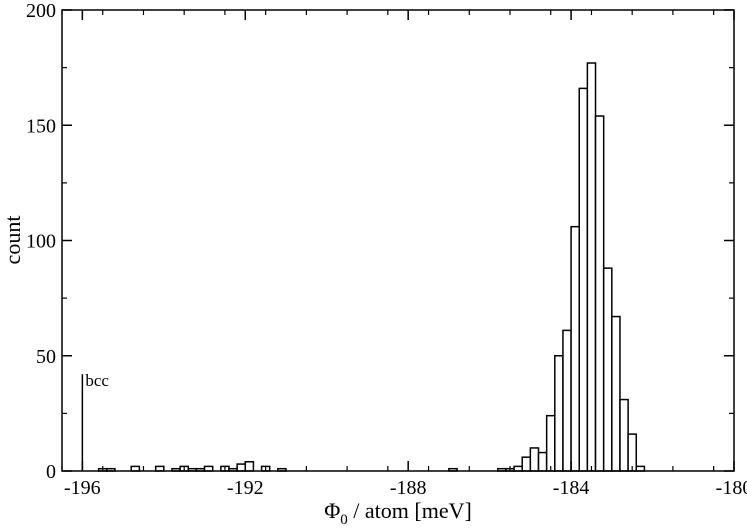  I want to click on x-tick-label: -184, so click(571, 488).